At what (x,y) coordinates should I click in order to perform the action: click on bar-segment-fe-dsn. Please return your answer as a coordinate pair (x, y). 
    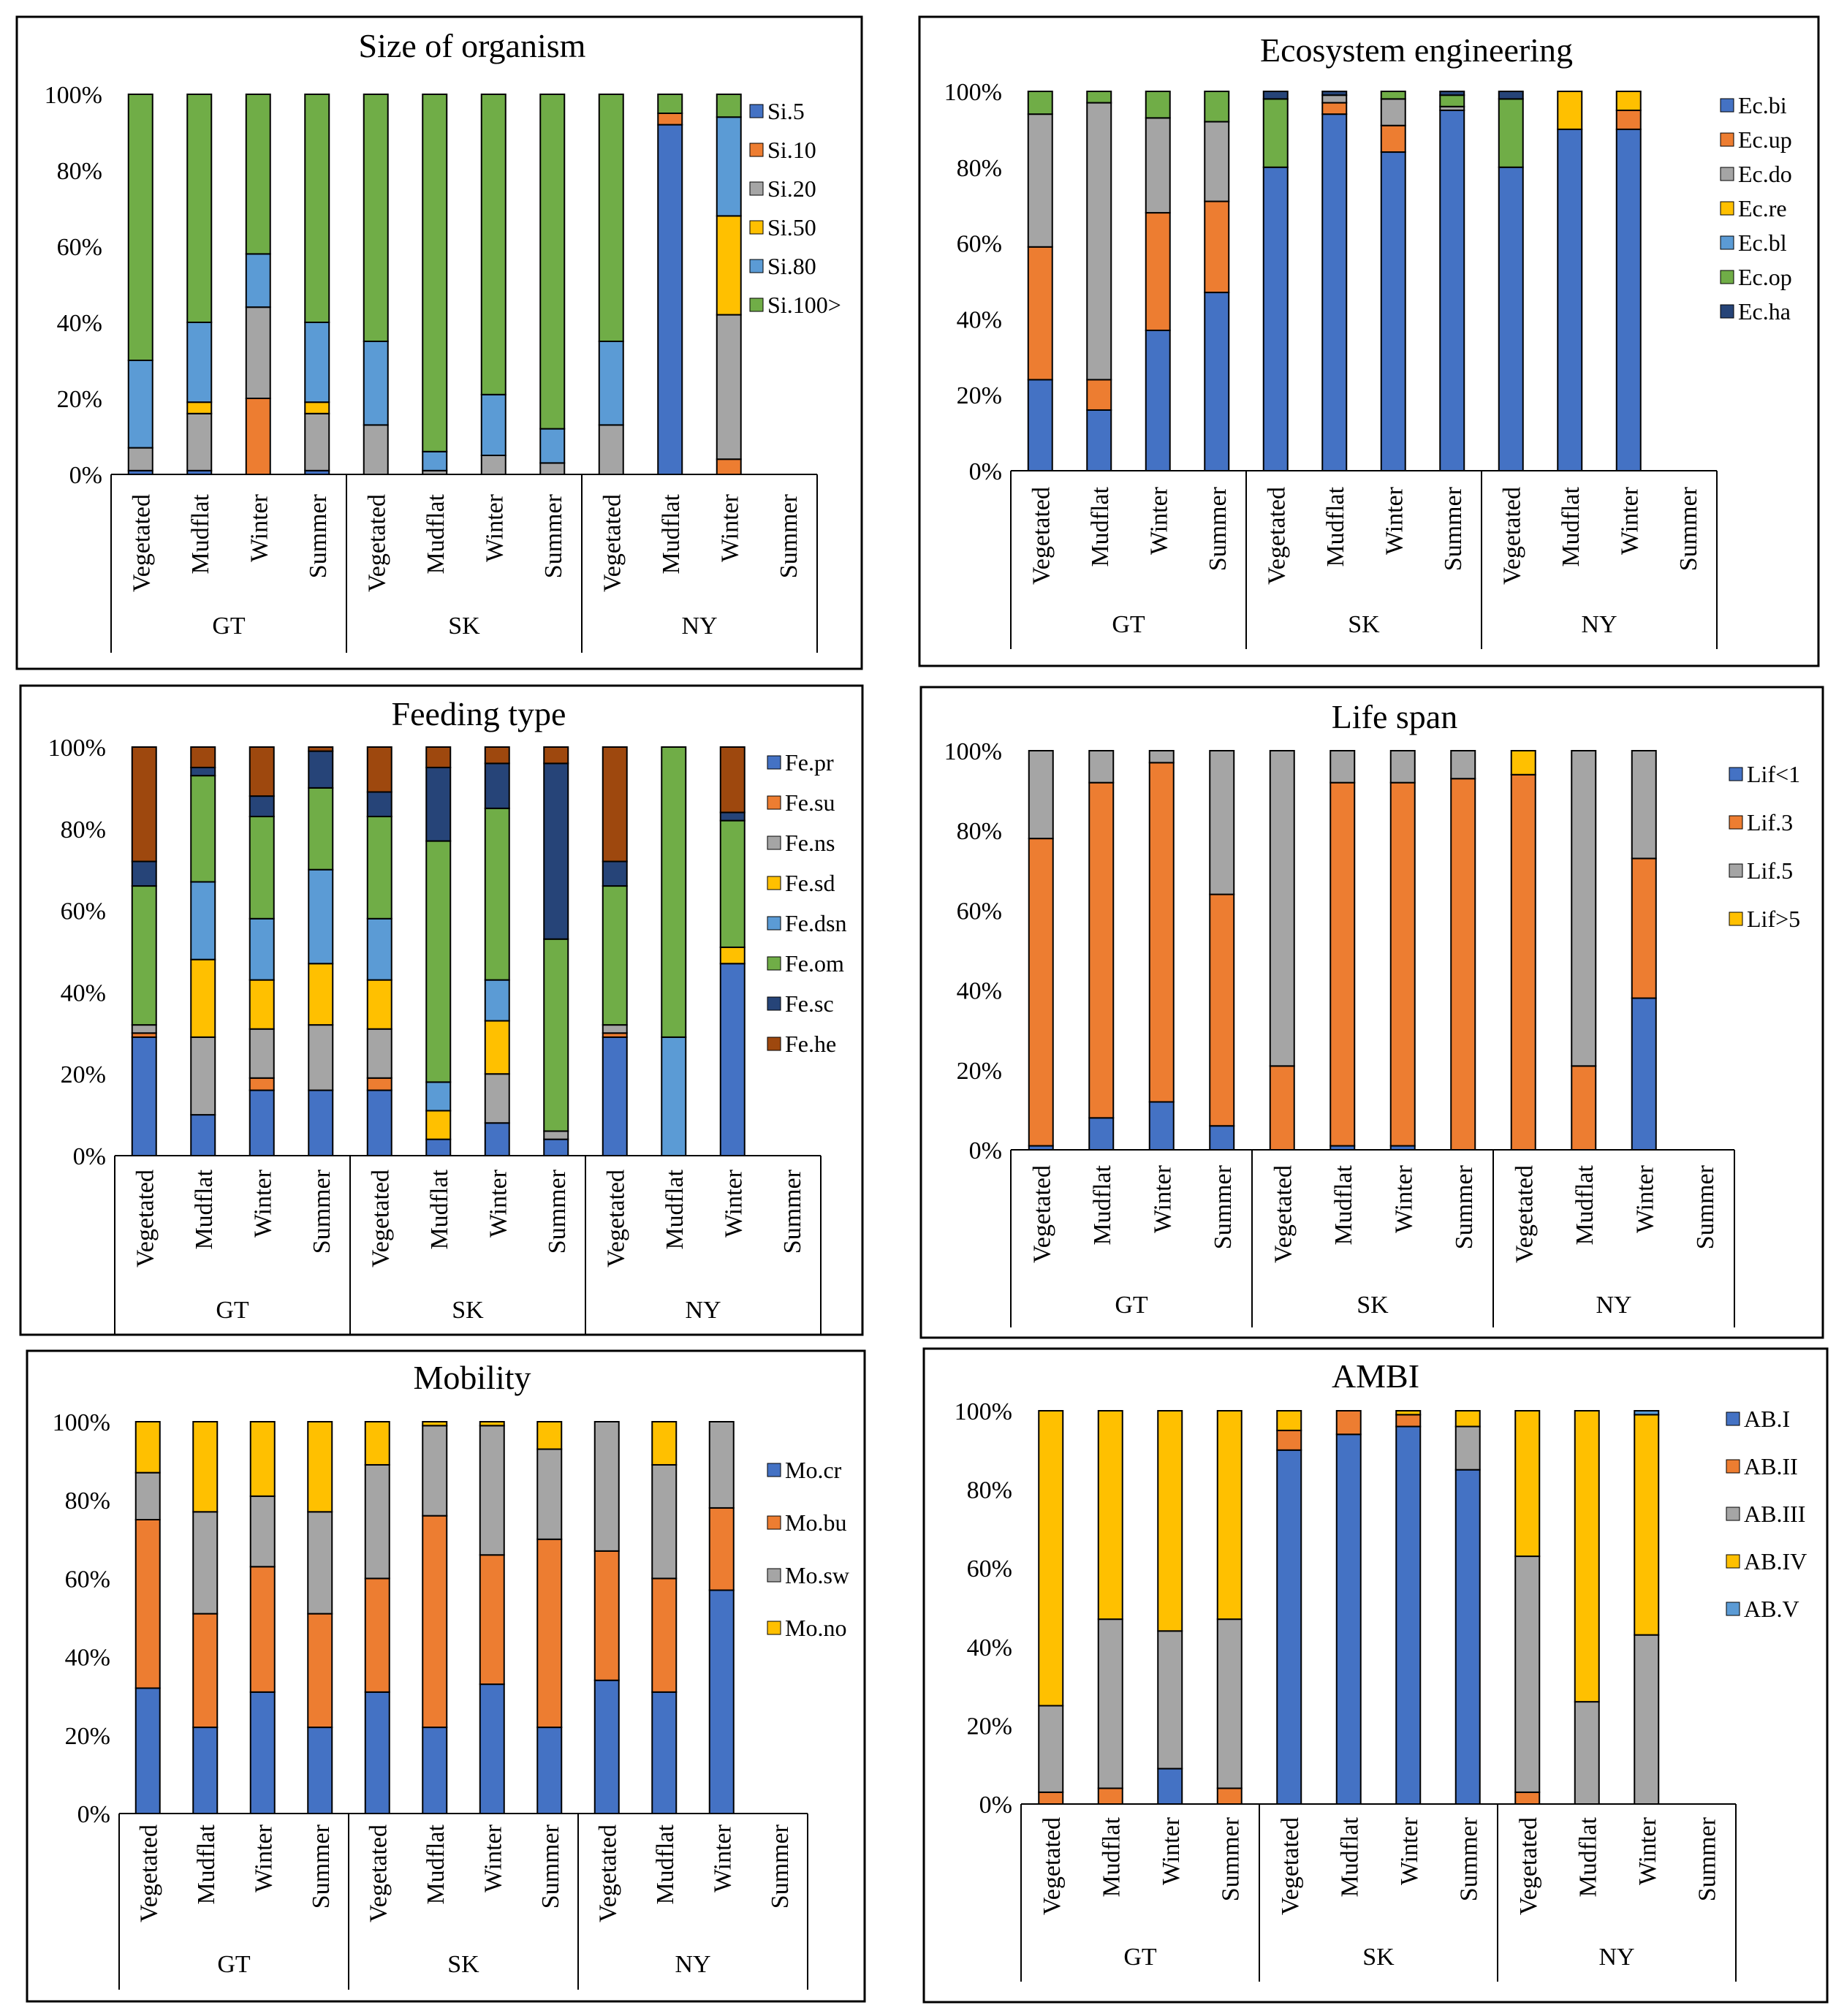
    Looking at the image, I should click on (262, 949).